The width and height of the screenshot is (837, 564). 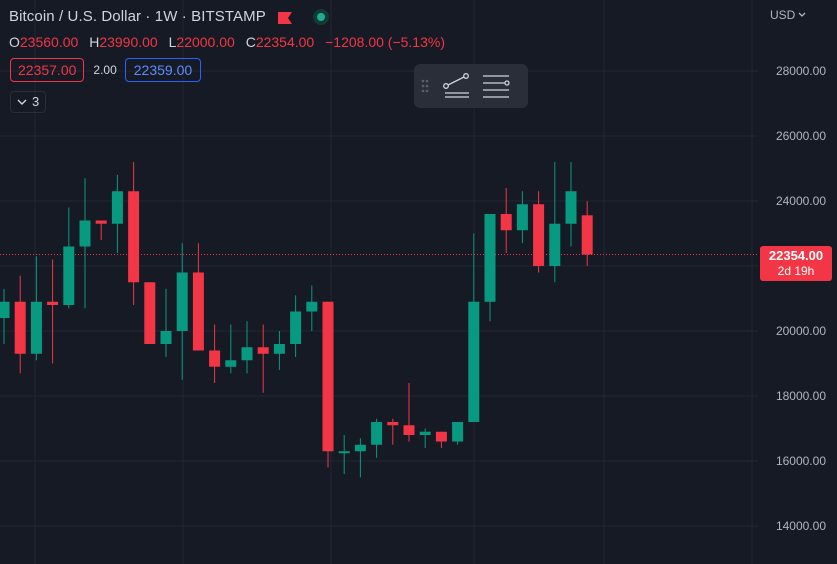 I want to click on order-panel: 22357.00 2.00 22359.00, so click(x=106, y=70).